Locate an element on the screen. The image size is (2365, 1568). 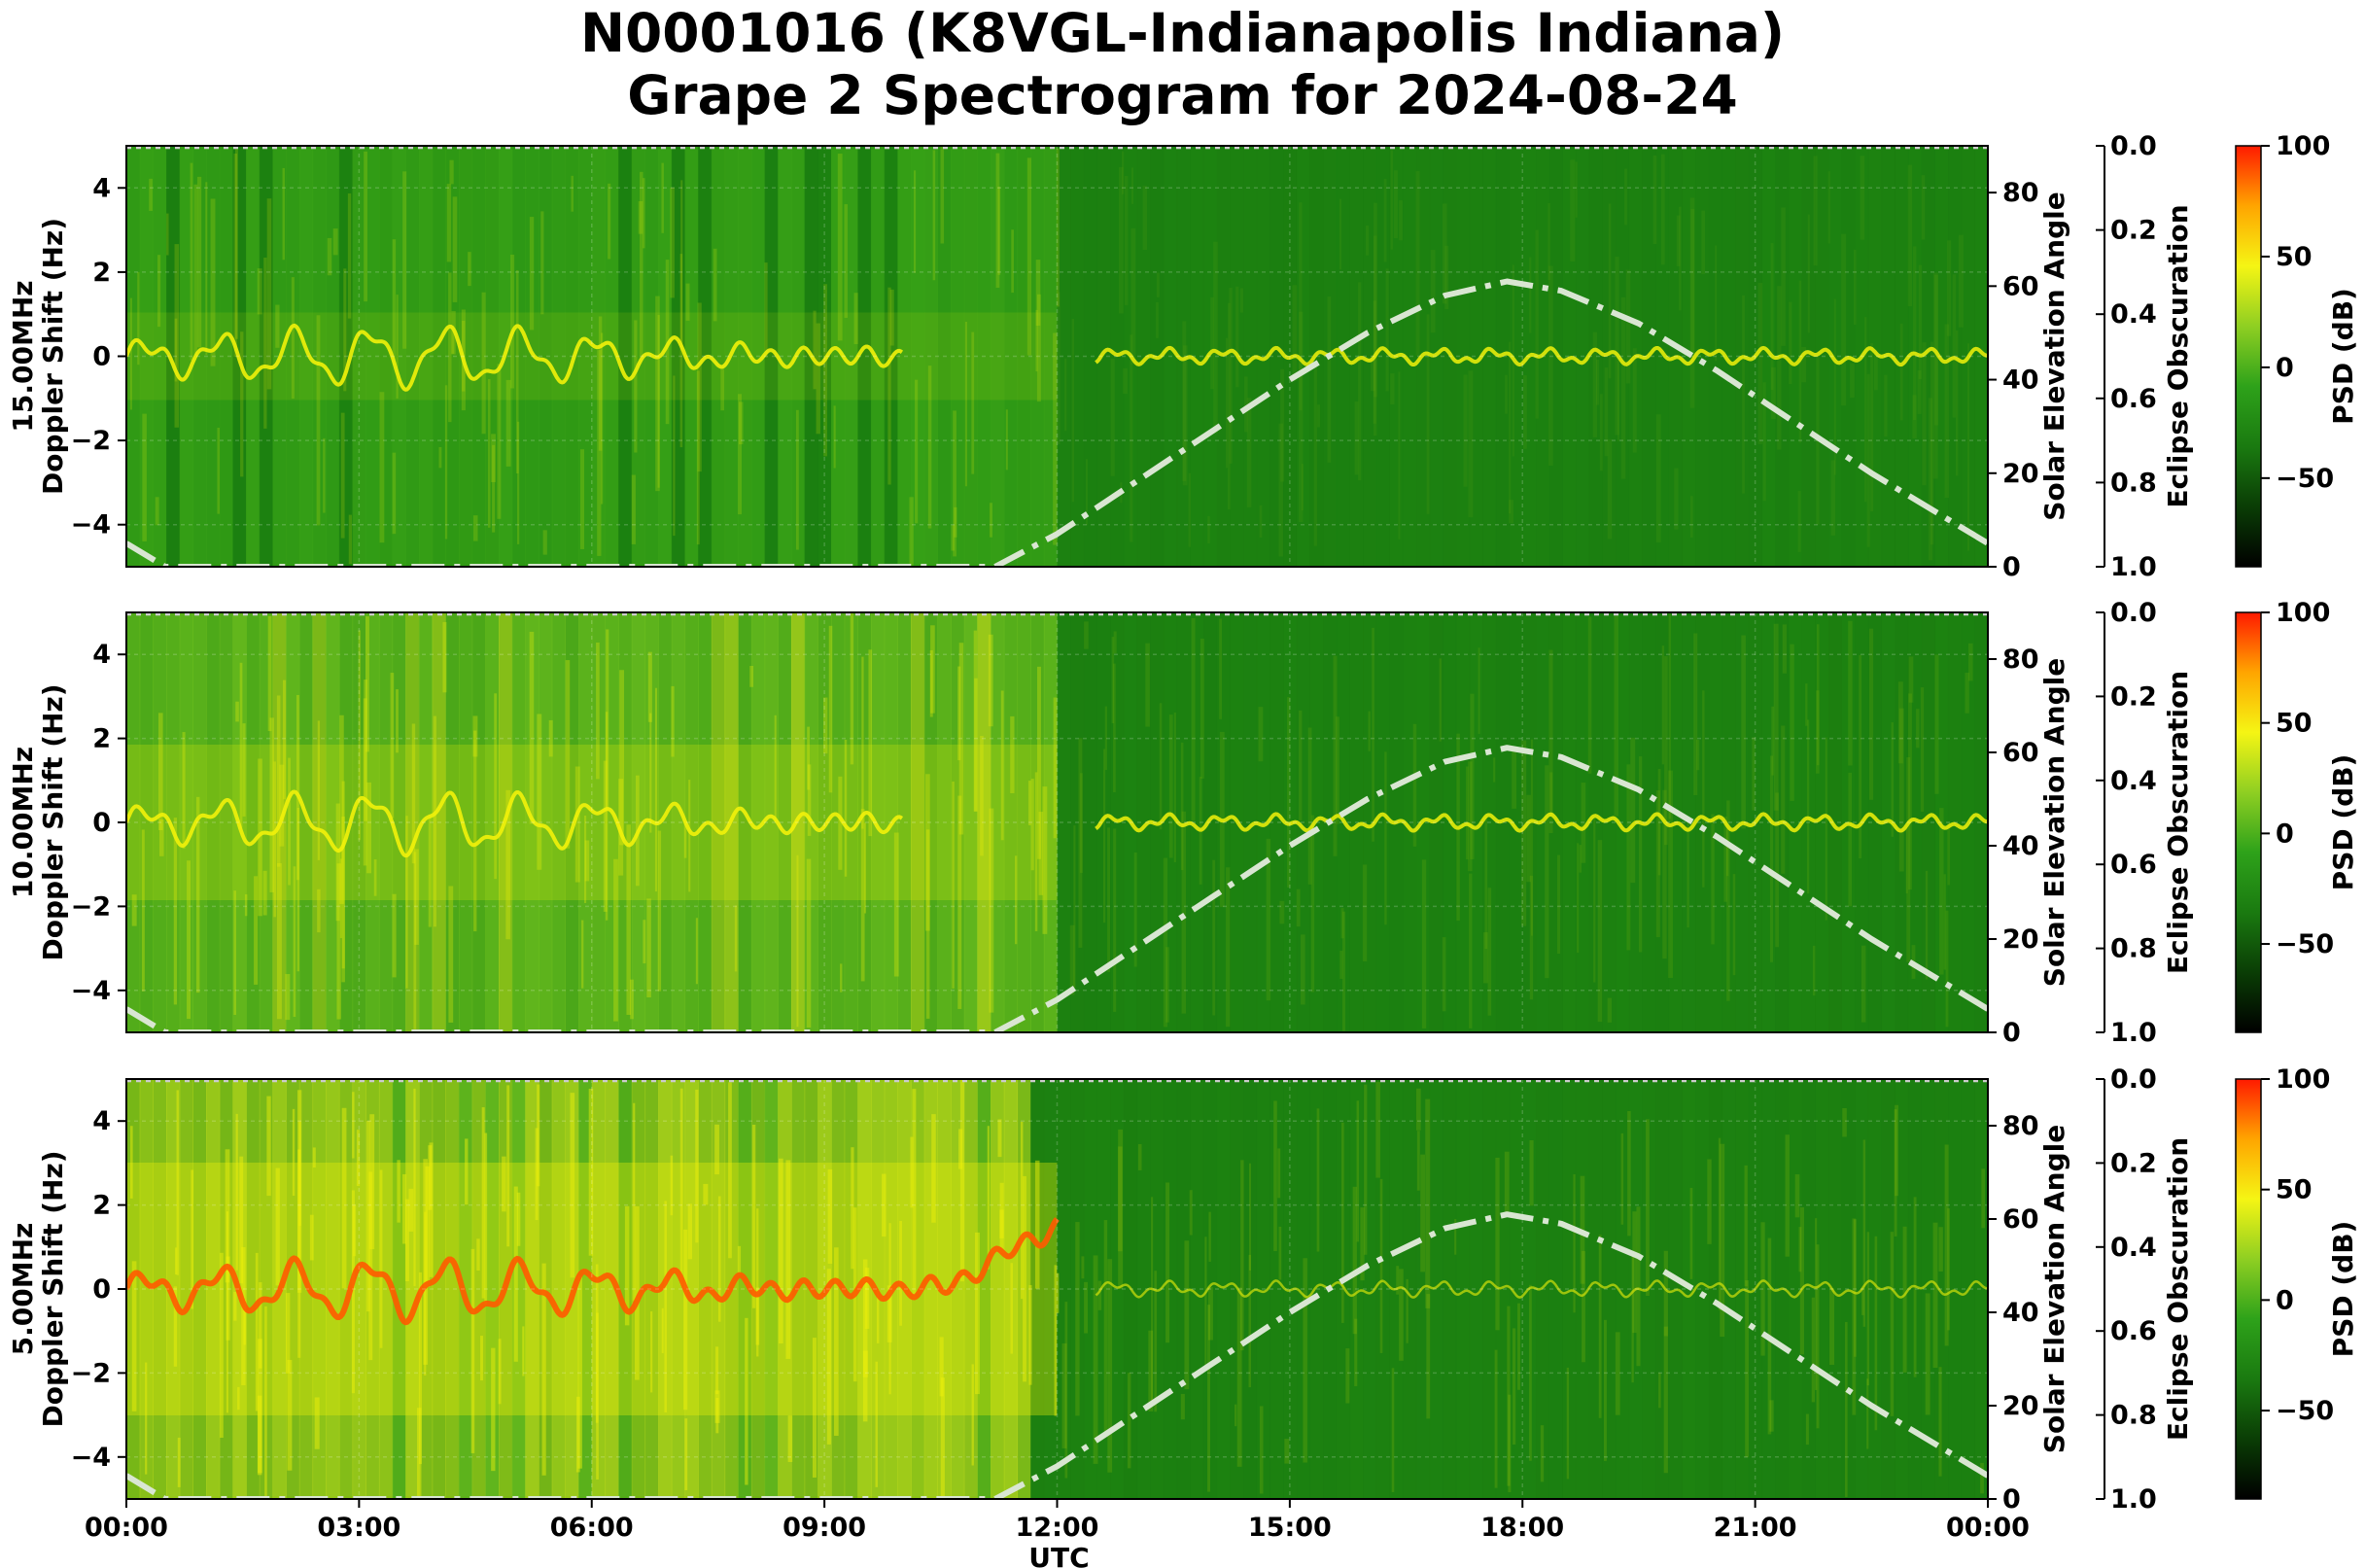
psd-colorbar-label: PSD (dB) is located at coordinates (2343, 1289).